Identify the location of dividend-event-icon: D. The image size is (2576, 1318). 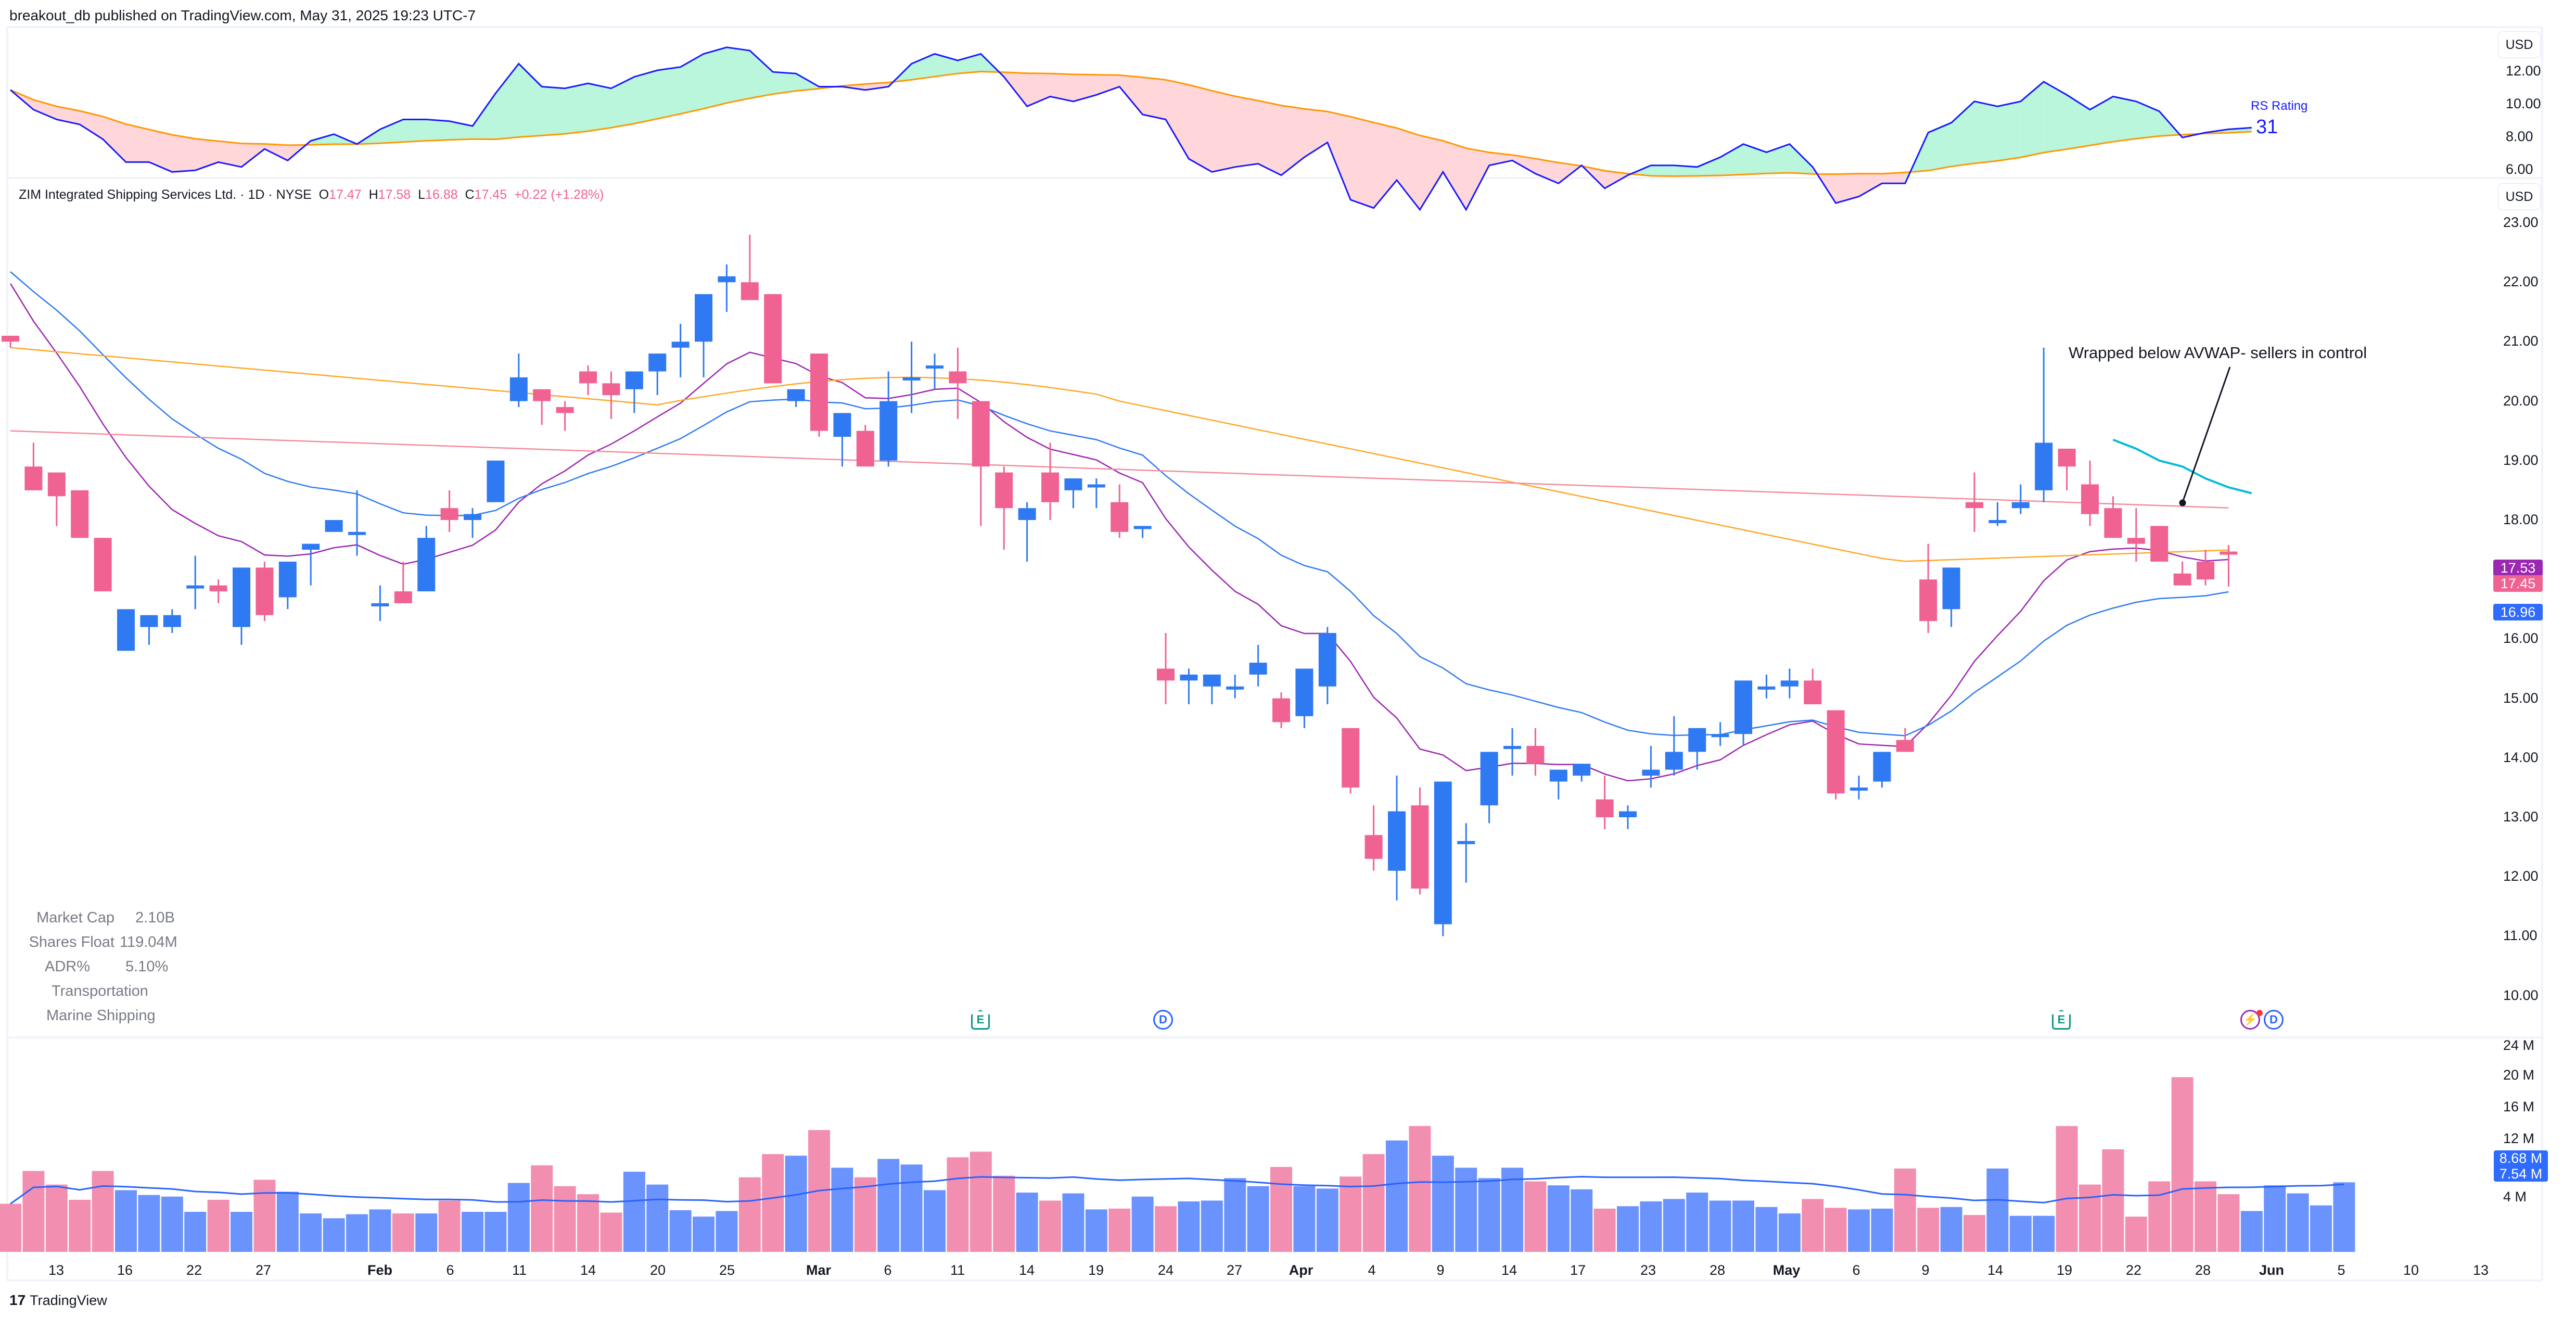
(1163, 1020).